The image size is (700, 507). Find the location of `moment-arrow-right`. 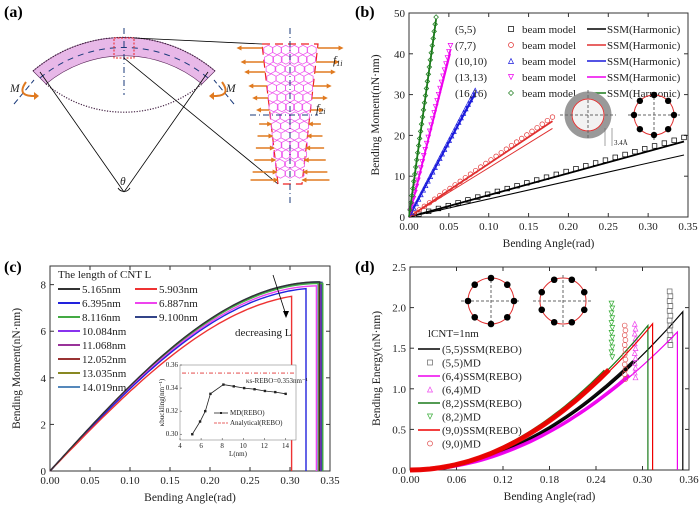

moment-arrow-right is located at coordinates (220, 89).